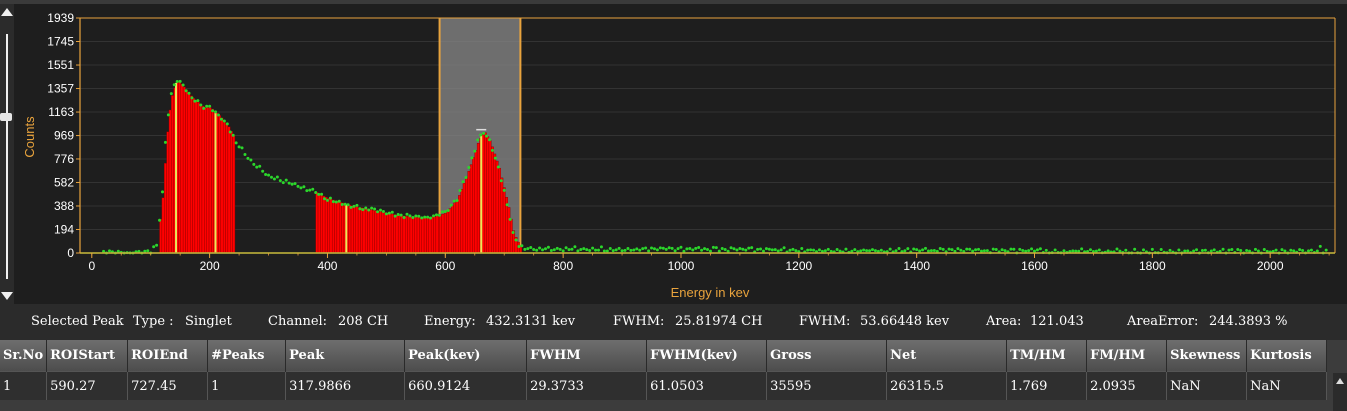 Image resolution: width=1347 pixels, height=411 pixels. What do you see at coordinates (6, 117) in the screenshot?
I see `slider-thumb` at bounding box center [6, 117].